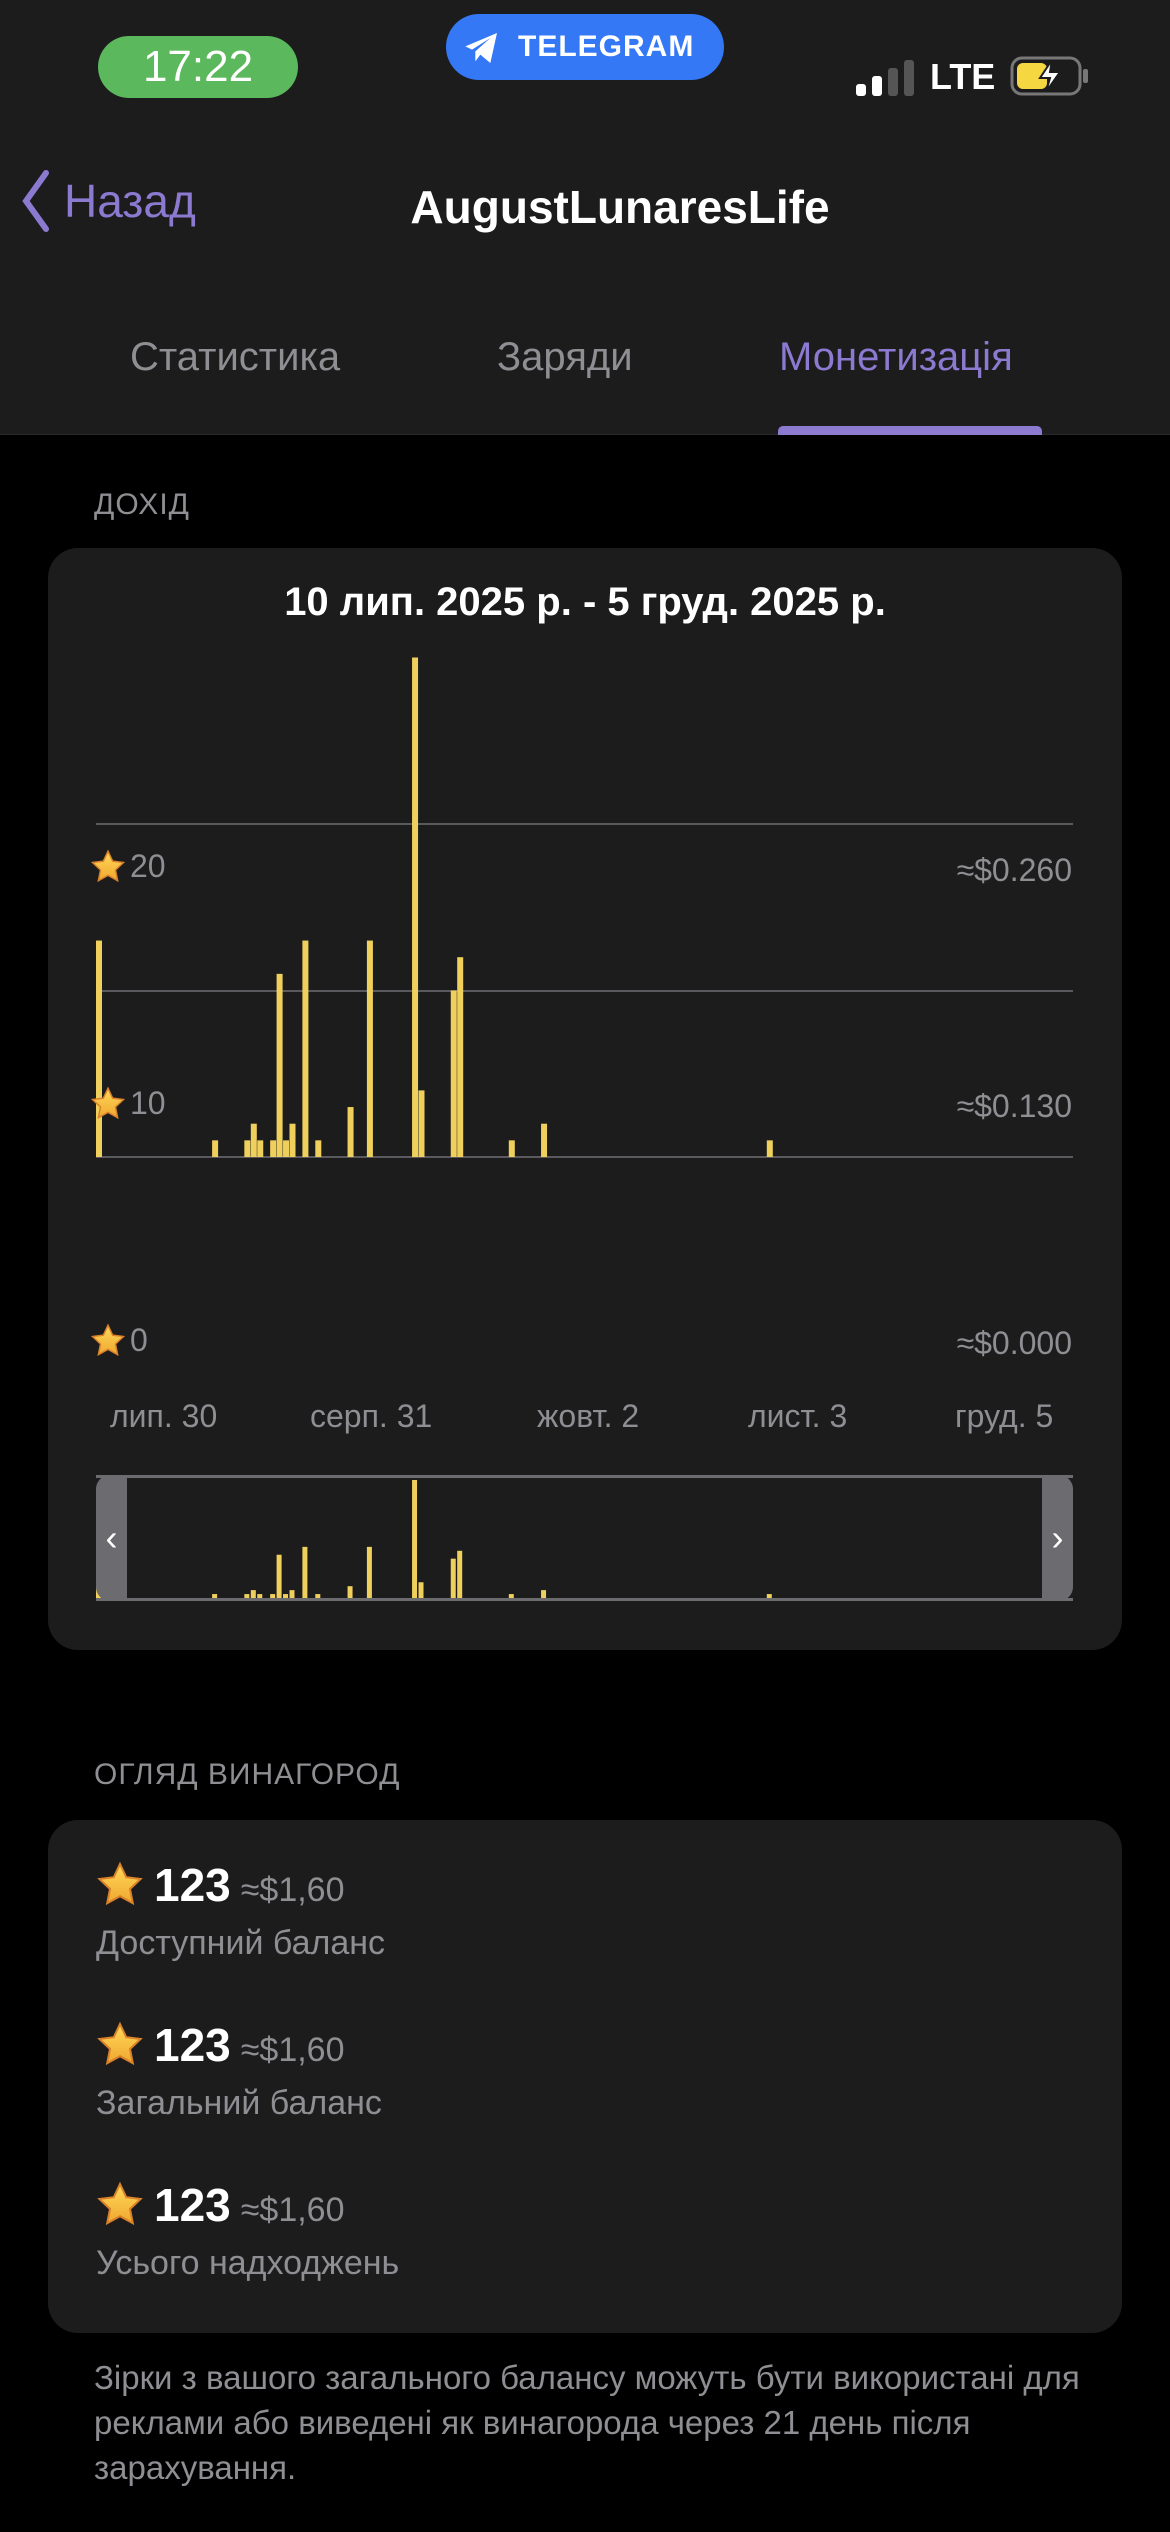 The height and width of the screenshot is (2532, 1170). Describe the element at coordinates (248, 2263) in the screenshot. I see `total-earnings-label: Усього надходжень` at that location.